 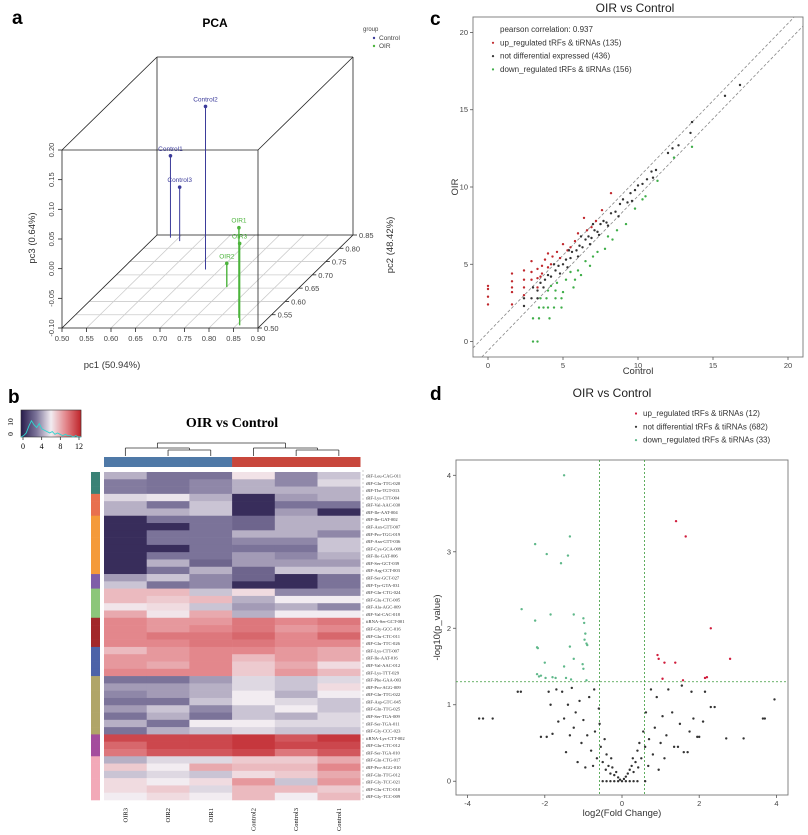 I want to click on row-label: tRF-Ser-TGA-010, so click(x=383, y=752).